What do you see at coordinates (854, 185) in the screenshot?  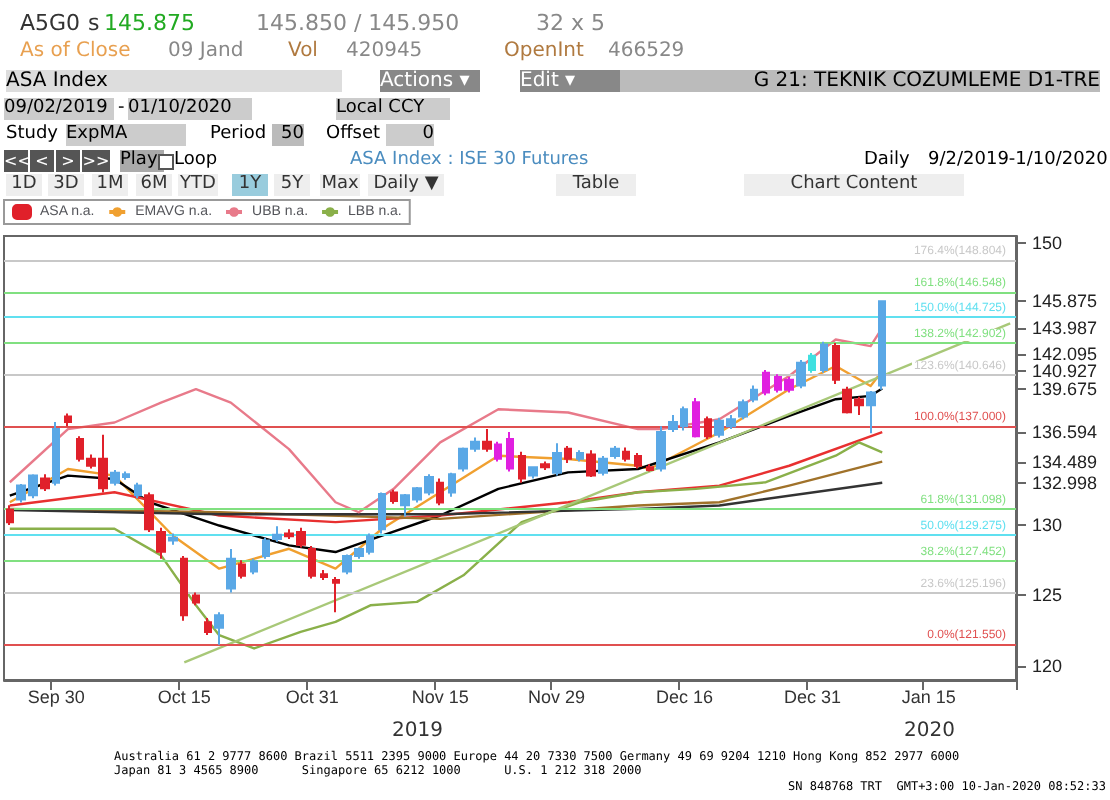 I see `text: Chart Content` at bounding box center [854, 185].